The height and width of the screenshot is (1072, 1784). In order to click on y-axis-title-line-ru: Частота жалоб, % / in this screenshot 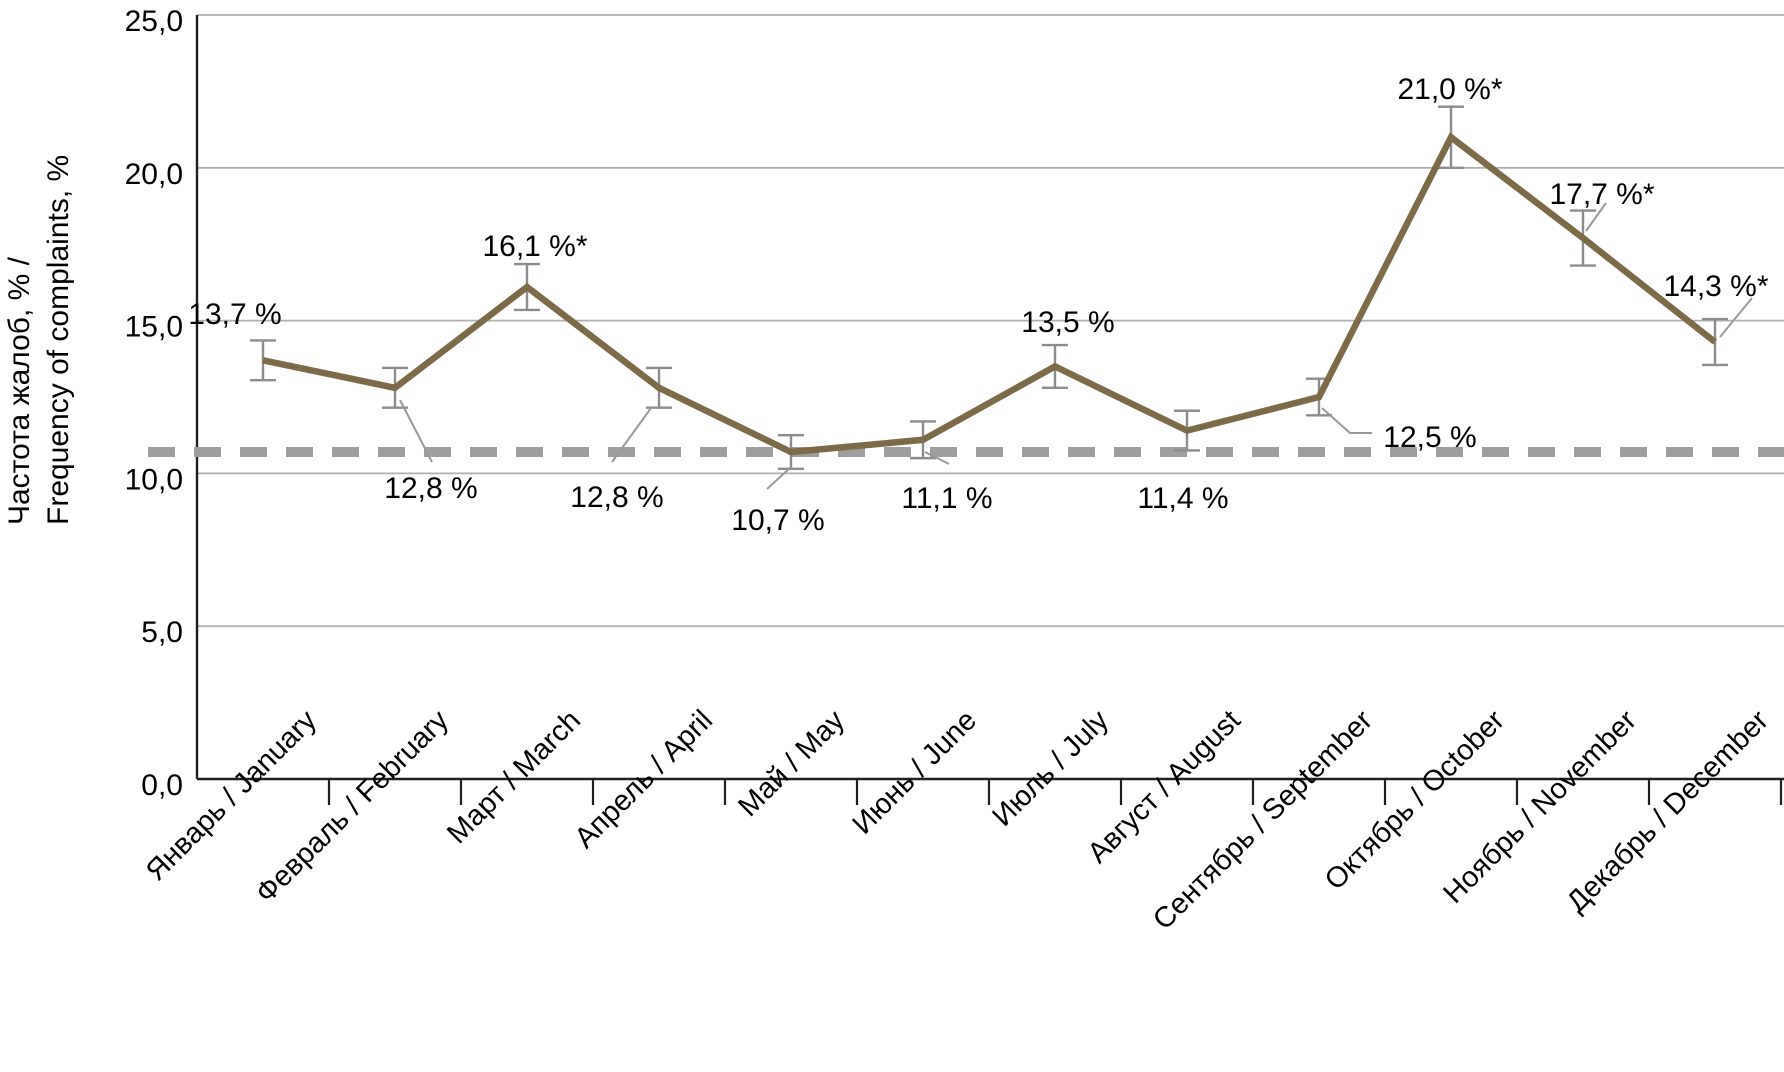, I will do `click(19, 390)`.